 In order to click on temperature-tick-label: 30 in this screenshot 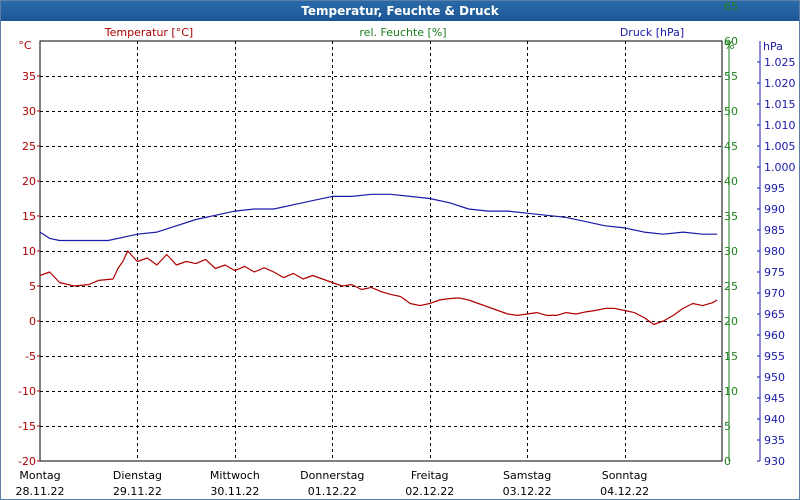, I will do `click(29, 111)`.